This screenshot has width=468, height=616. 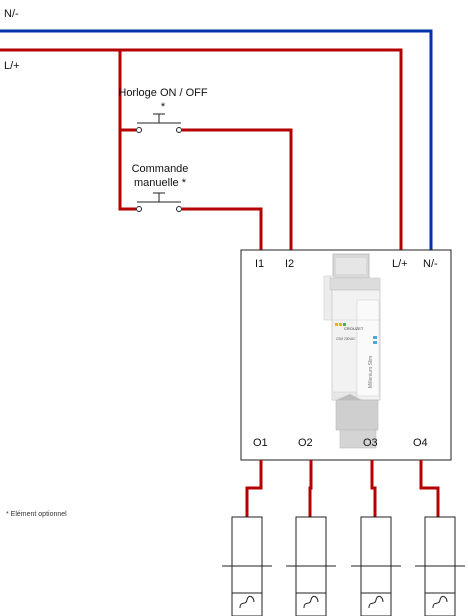 What do you see at coordinates (237, 189) in the screenshot?
I see `clock-to-i2-wire` at bounding box center [237, 189].